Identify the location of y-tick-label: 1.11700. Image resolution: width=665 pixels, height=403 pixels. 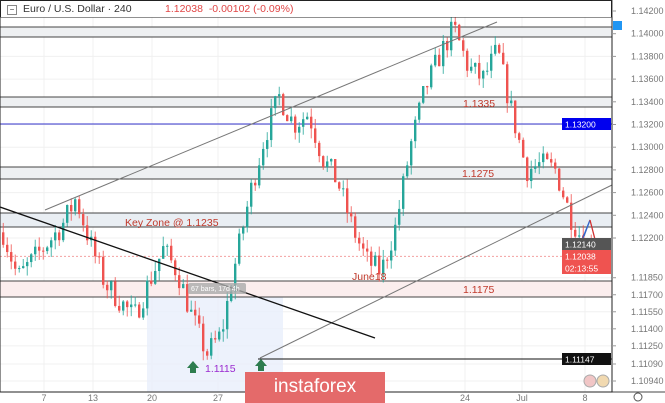
(647, 295).